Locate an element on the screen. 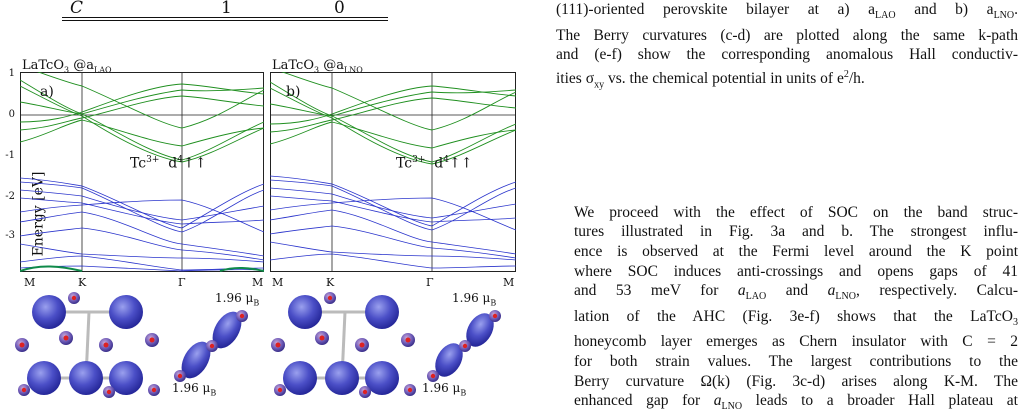 The height and width of the screenshot is (417, 1021). table-fragment: C 1 0 is located at coordinates (225, 10).